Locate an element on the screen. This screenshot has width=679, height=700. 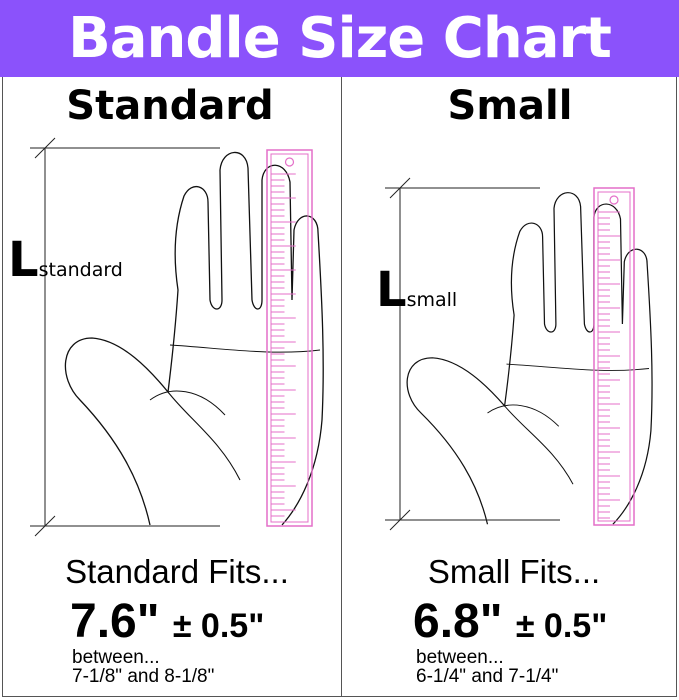
measure-value: 7.6" is located at coordinates (115, 621).